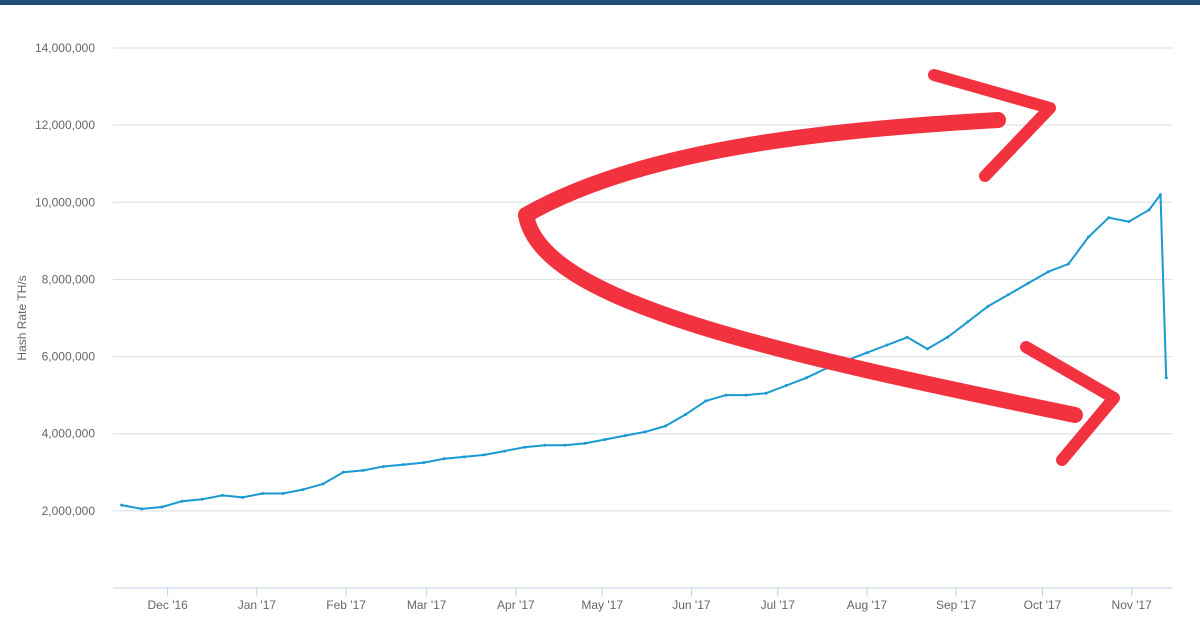 The height and width of the screenshot is (641, 1200). I want to click on x-tick-label: Aug '17, so click(867, 605).